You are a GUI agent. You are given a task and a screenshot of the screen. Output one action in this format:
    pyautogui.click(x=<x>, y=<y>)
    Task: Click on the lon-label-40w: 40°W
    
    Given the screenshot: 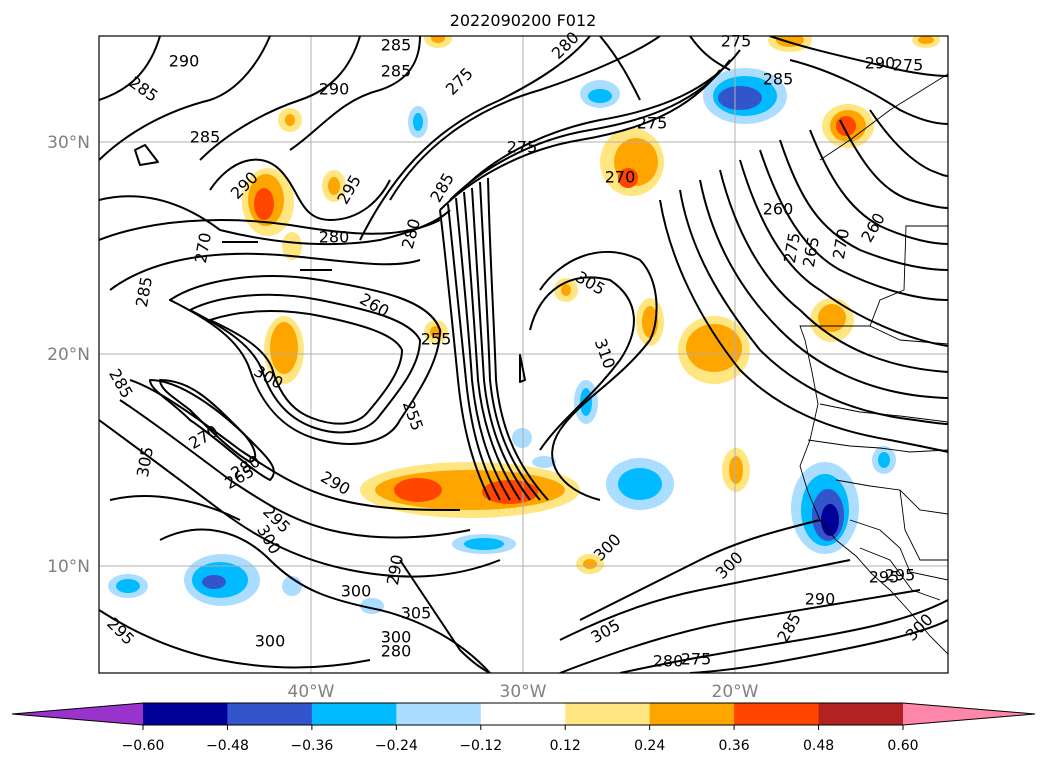 What is the action you would take?
    pyautogui.click(x=311, y=692)
    